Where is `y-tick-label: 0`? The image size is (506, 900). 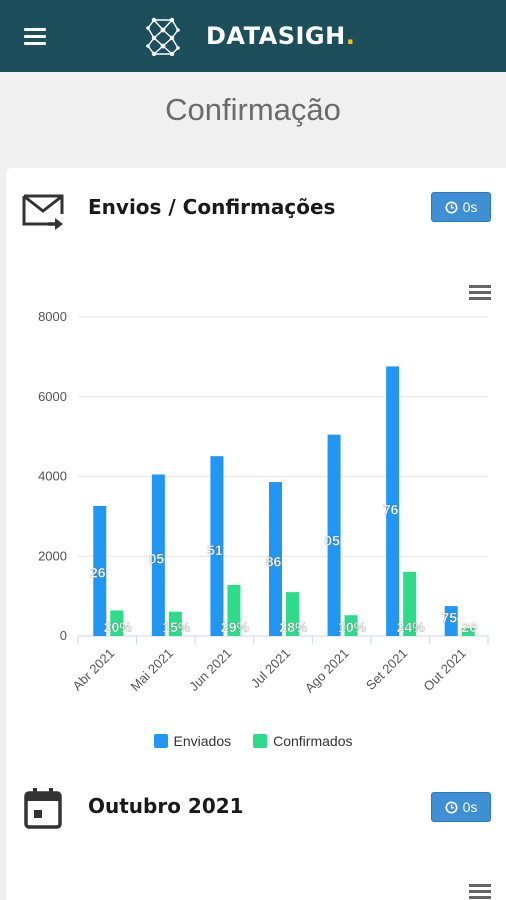
y-tick-label: 0 is located at coordinates (63, 635).